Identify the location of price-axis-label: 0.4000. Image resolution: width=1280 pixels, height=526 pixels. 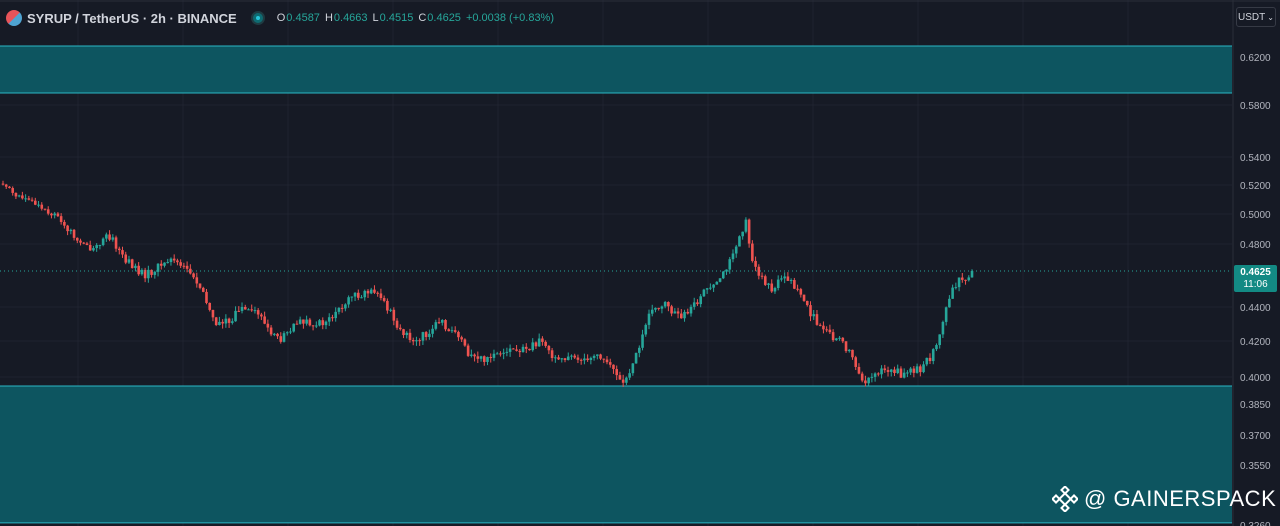
(1255, 378).